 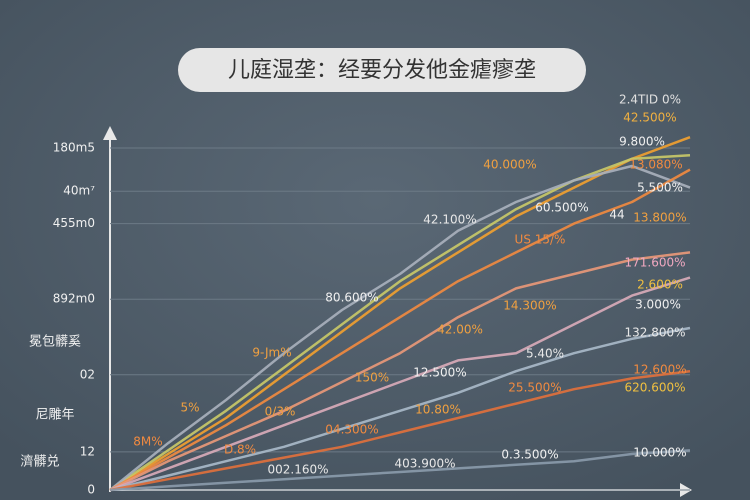 I want to click on side-label: 尼雕年, so click(x=54, y=415).